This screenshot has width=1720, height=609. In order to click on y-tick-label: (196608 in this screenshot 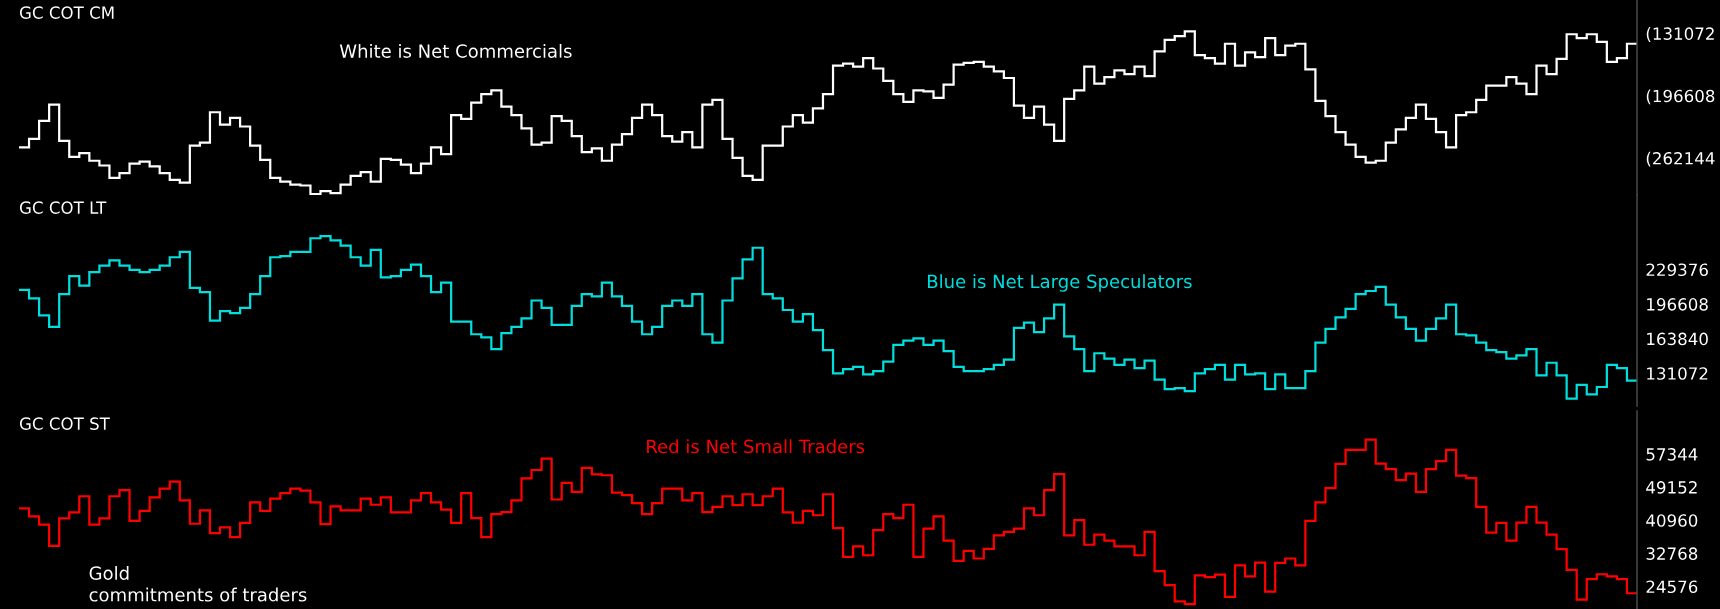, I will do `click(1680, 97)`.